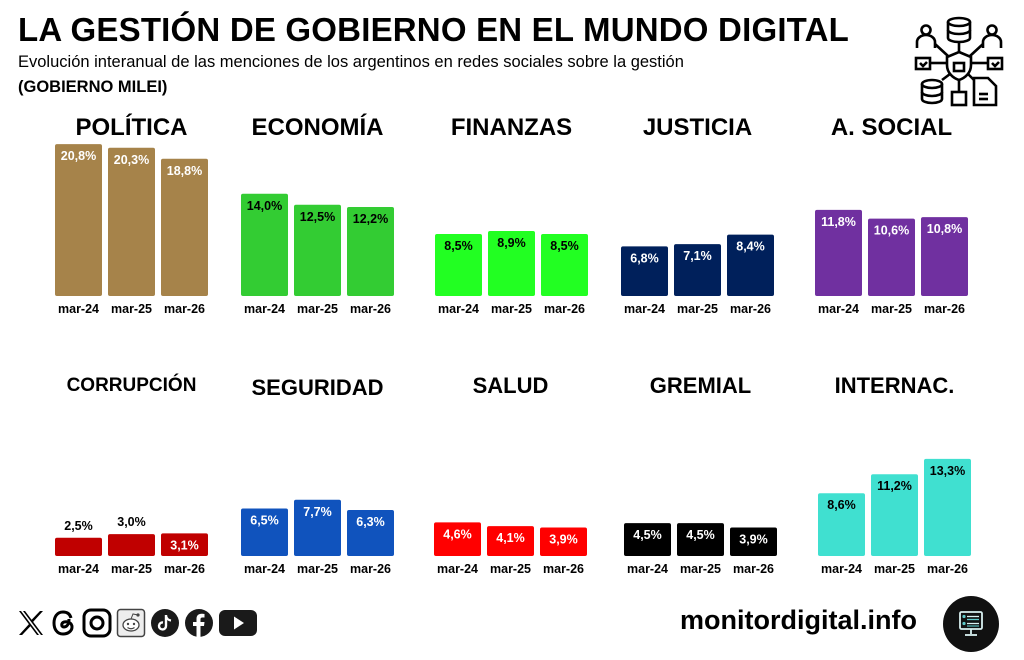 This screenshot has height=660, width=1024. What do you see at coordinates (264, 521) in the screenshot?
I see `data-label: 6,5%` at bounding box center [264, 521].